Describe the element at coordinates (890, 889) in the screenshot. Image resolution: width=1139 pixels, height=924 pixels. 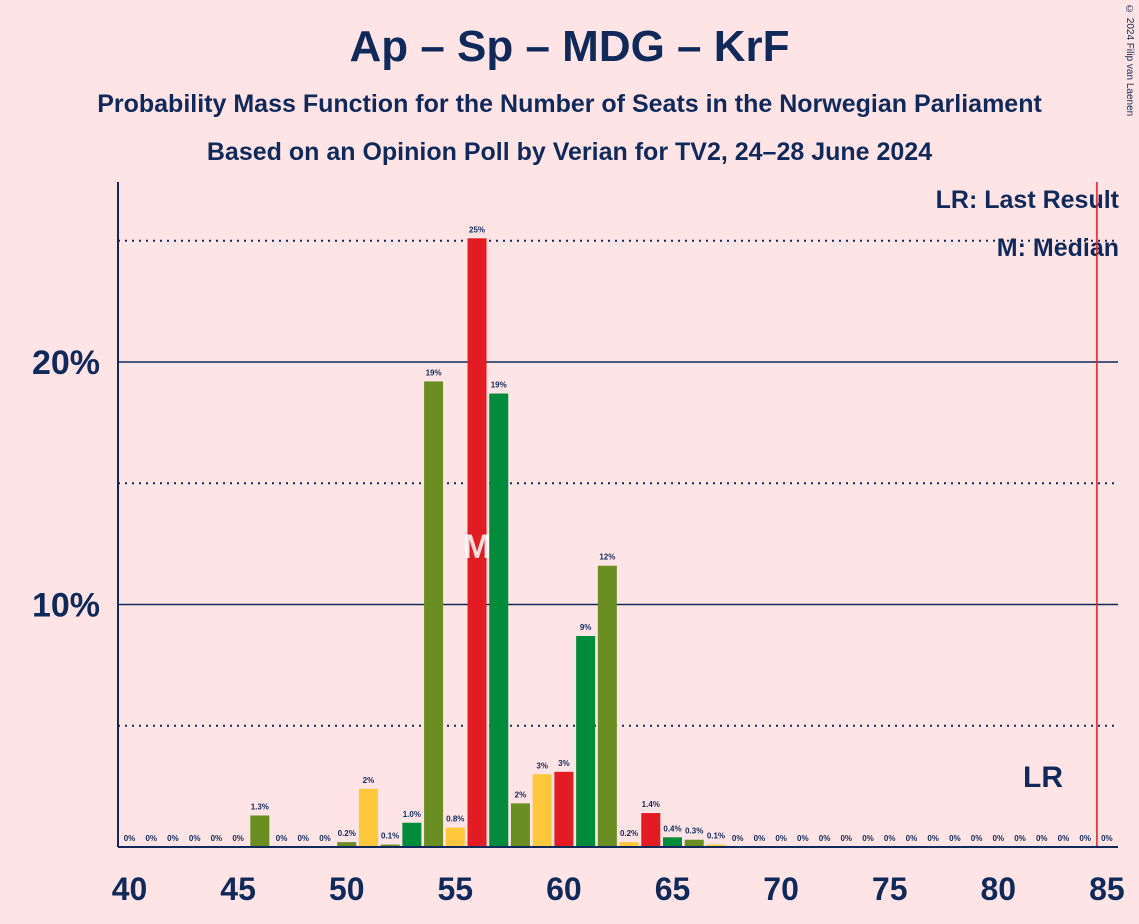
I see `x-tick-label: 75` at that location.